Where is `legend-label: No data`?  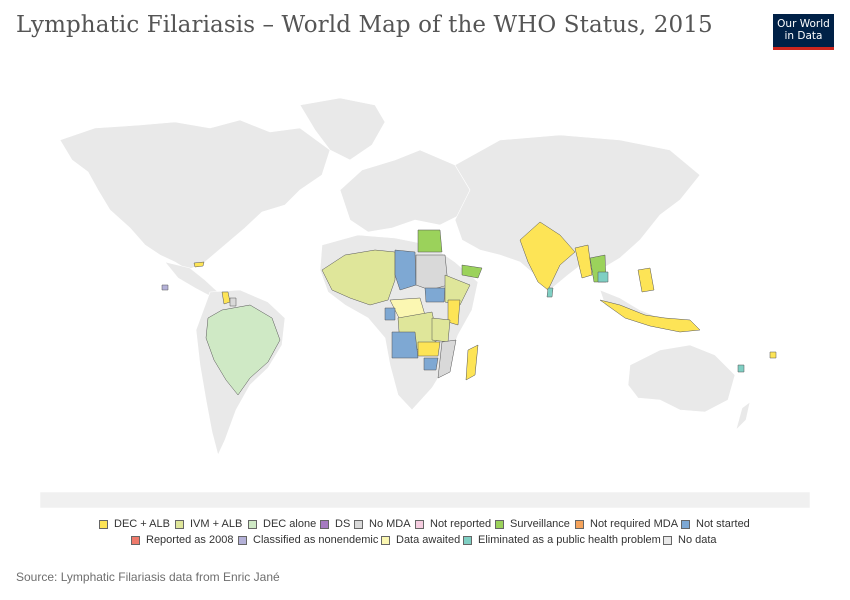
legend-label: No data is located at coordinates (697, 540).